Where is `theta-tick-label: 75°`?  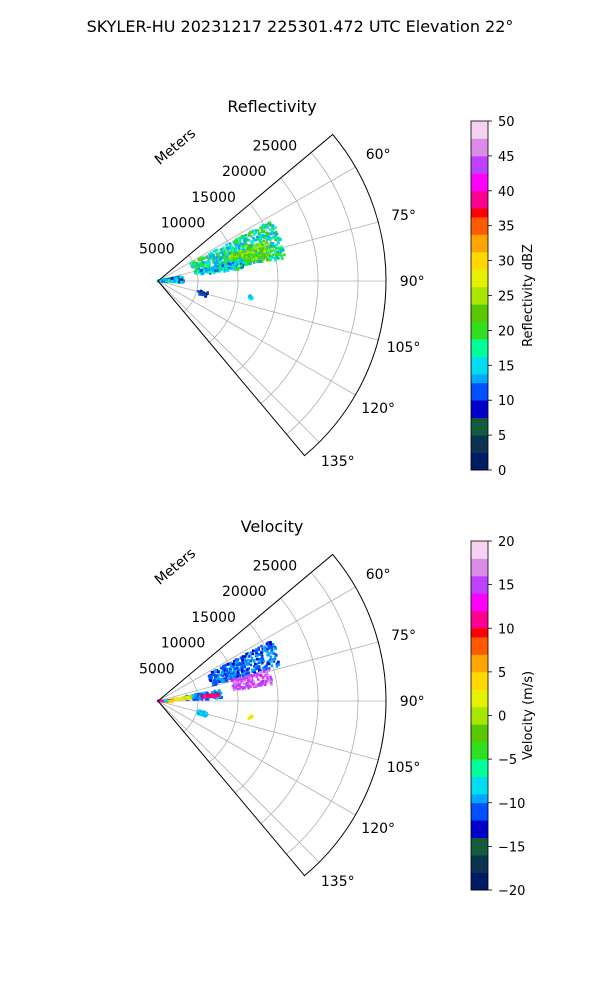
theta-tick-label: 75° is located at coordinates (403, 216).